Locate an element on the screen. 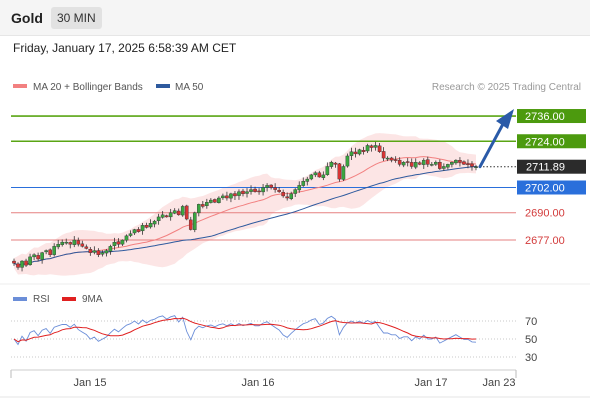  rsi-ma-line is located at coordinates (245, 330).